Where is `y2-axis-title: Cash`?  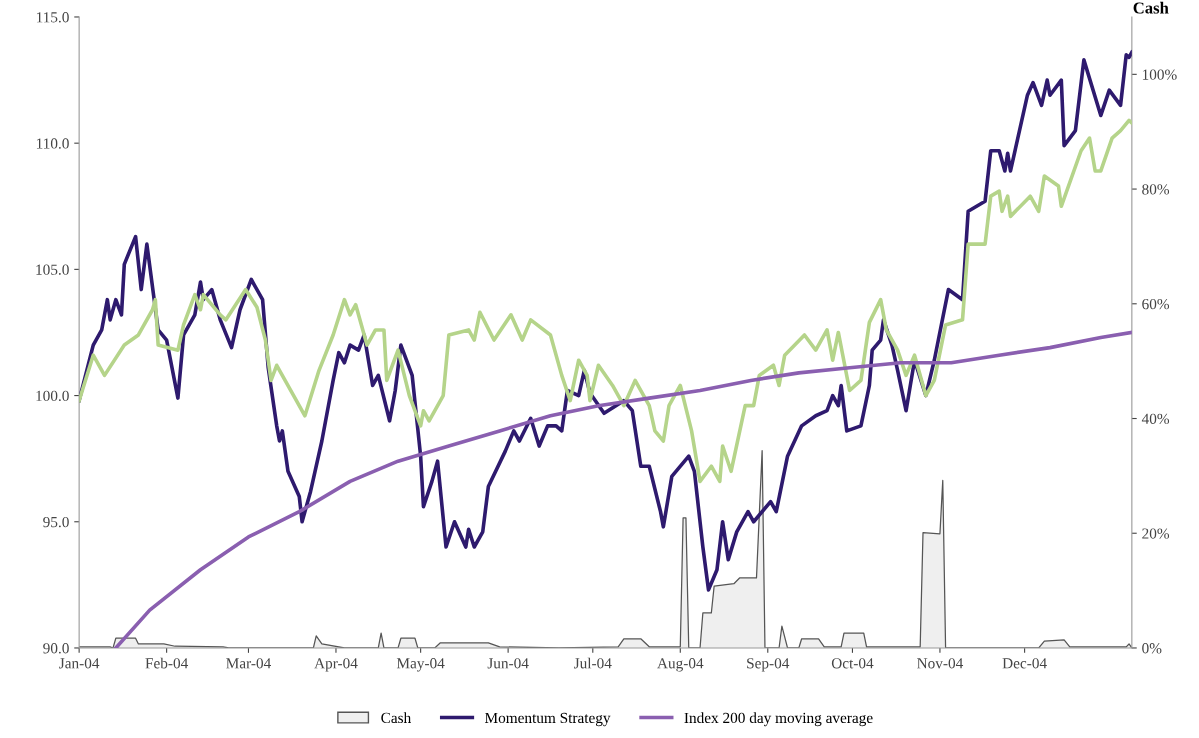 y2-axis-title: Cash is located at coordinates (1151, 7).